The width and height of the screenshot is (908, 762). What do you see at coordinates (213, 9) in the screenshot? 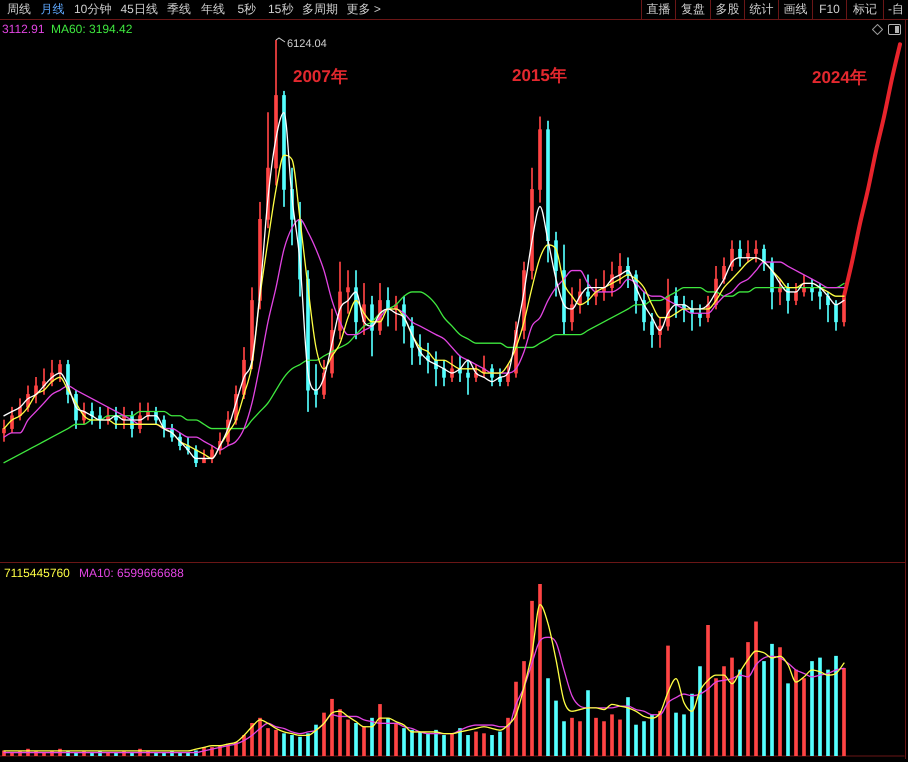
I see `text: 年线` at bounding box center [213, 9].